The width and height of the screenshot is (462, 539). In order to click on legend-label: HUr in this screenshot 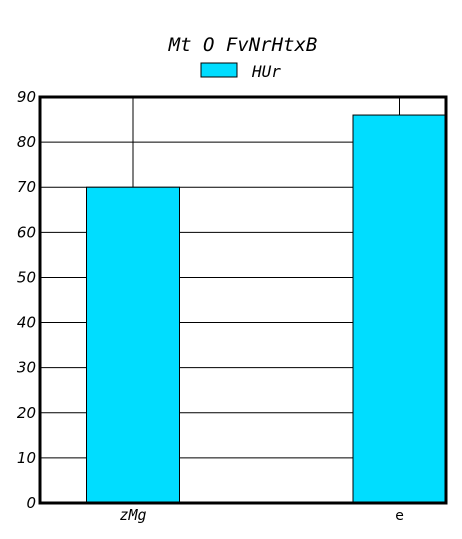, I will do `click(266, 71)`.